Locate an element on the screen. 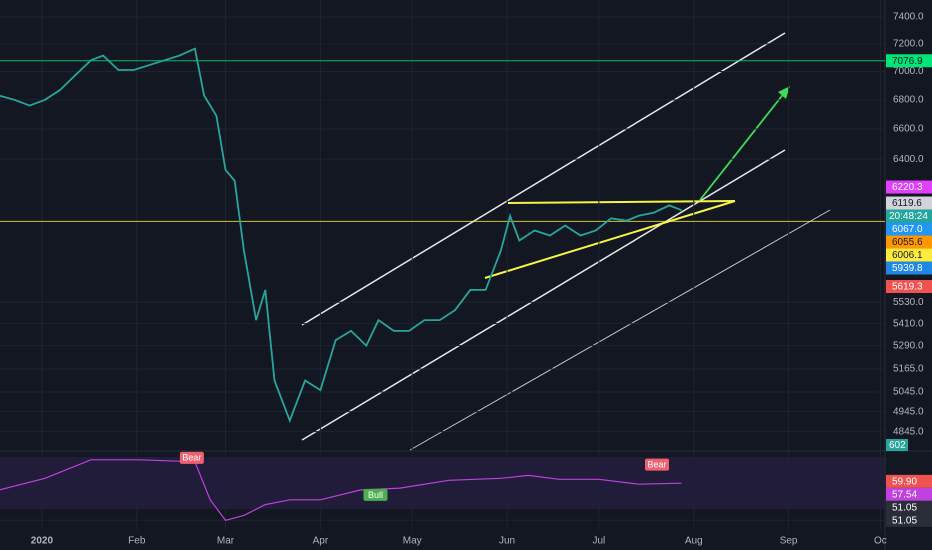  y-tick-label: 4845.0 is located at coordinates (908, 431).